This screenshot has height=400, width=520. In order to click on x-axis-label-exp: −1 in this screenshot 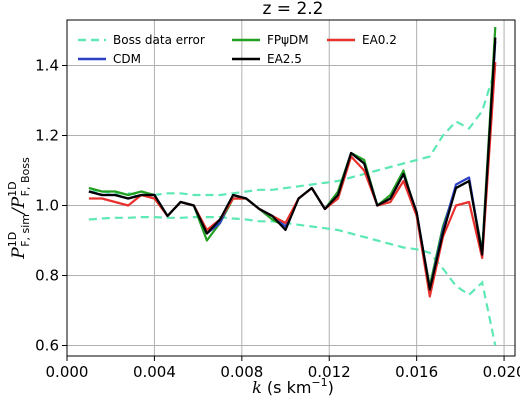, I will do `click(319, 382)`.